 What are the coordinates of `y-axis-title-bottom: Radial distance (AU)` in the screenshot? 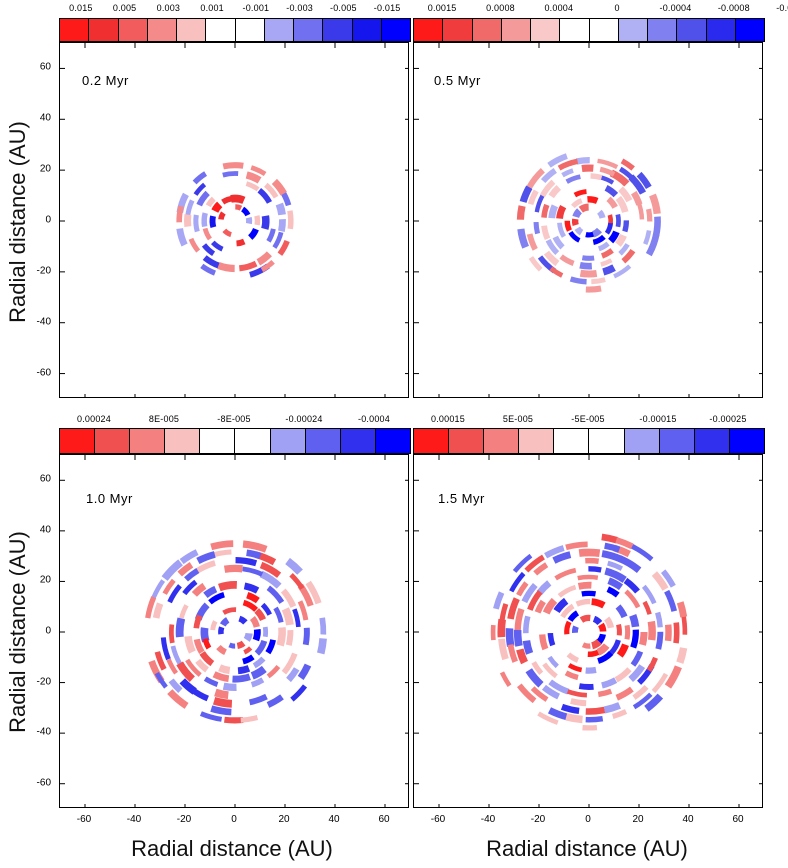 It's located at (17, 632).